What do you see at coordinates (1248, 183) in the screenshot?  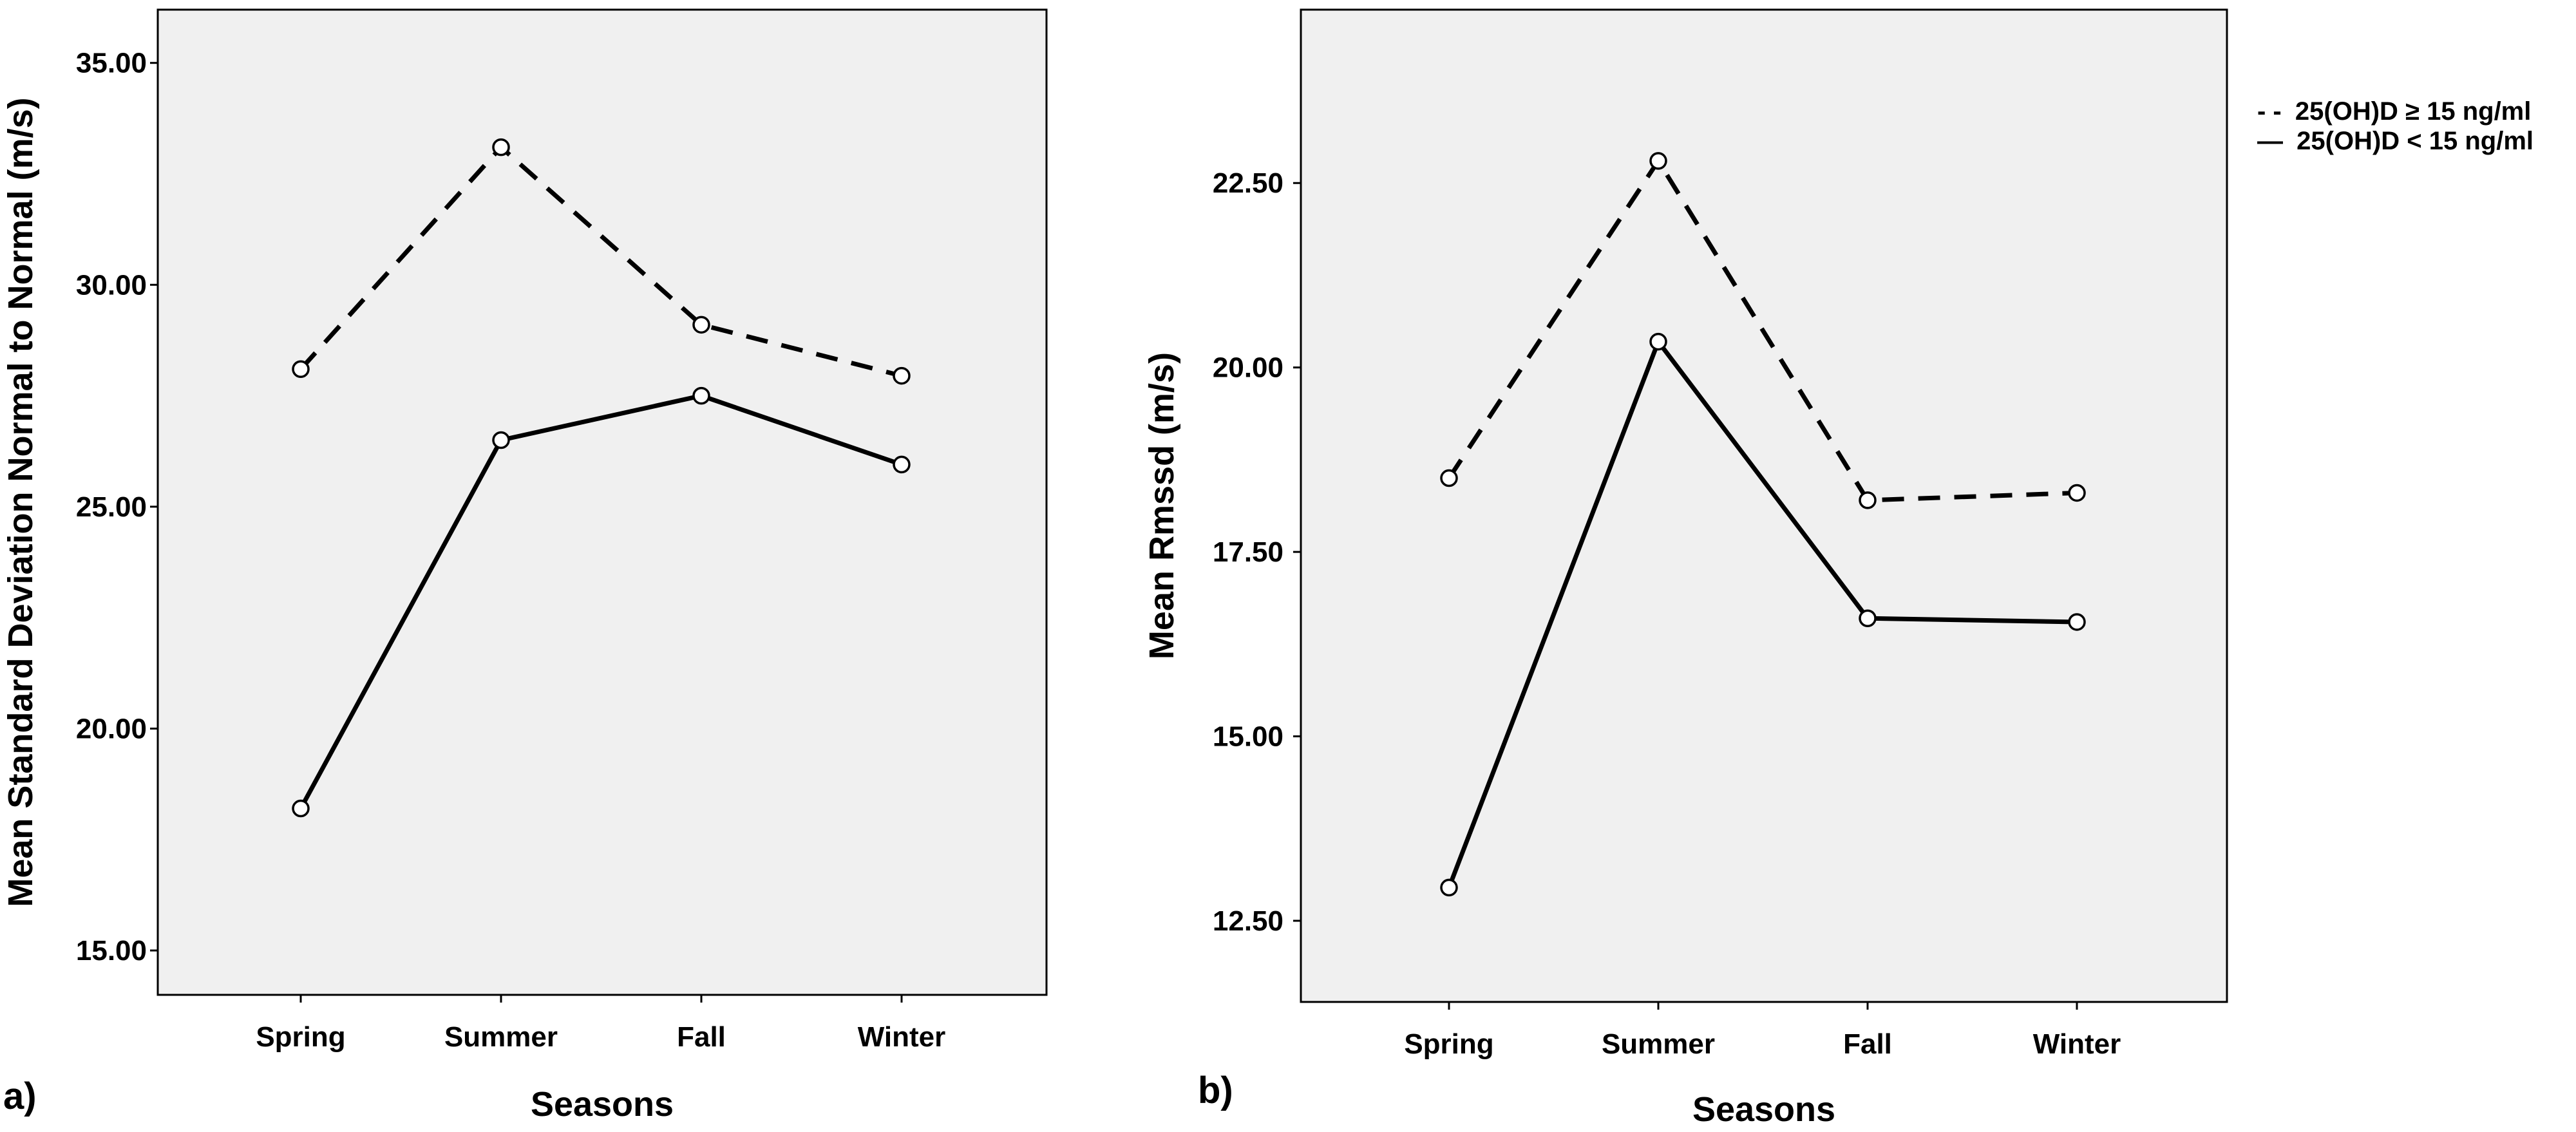 I see `y-tick-label: 22.50` at bounding box center [1248, 183].